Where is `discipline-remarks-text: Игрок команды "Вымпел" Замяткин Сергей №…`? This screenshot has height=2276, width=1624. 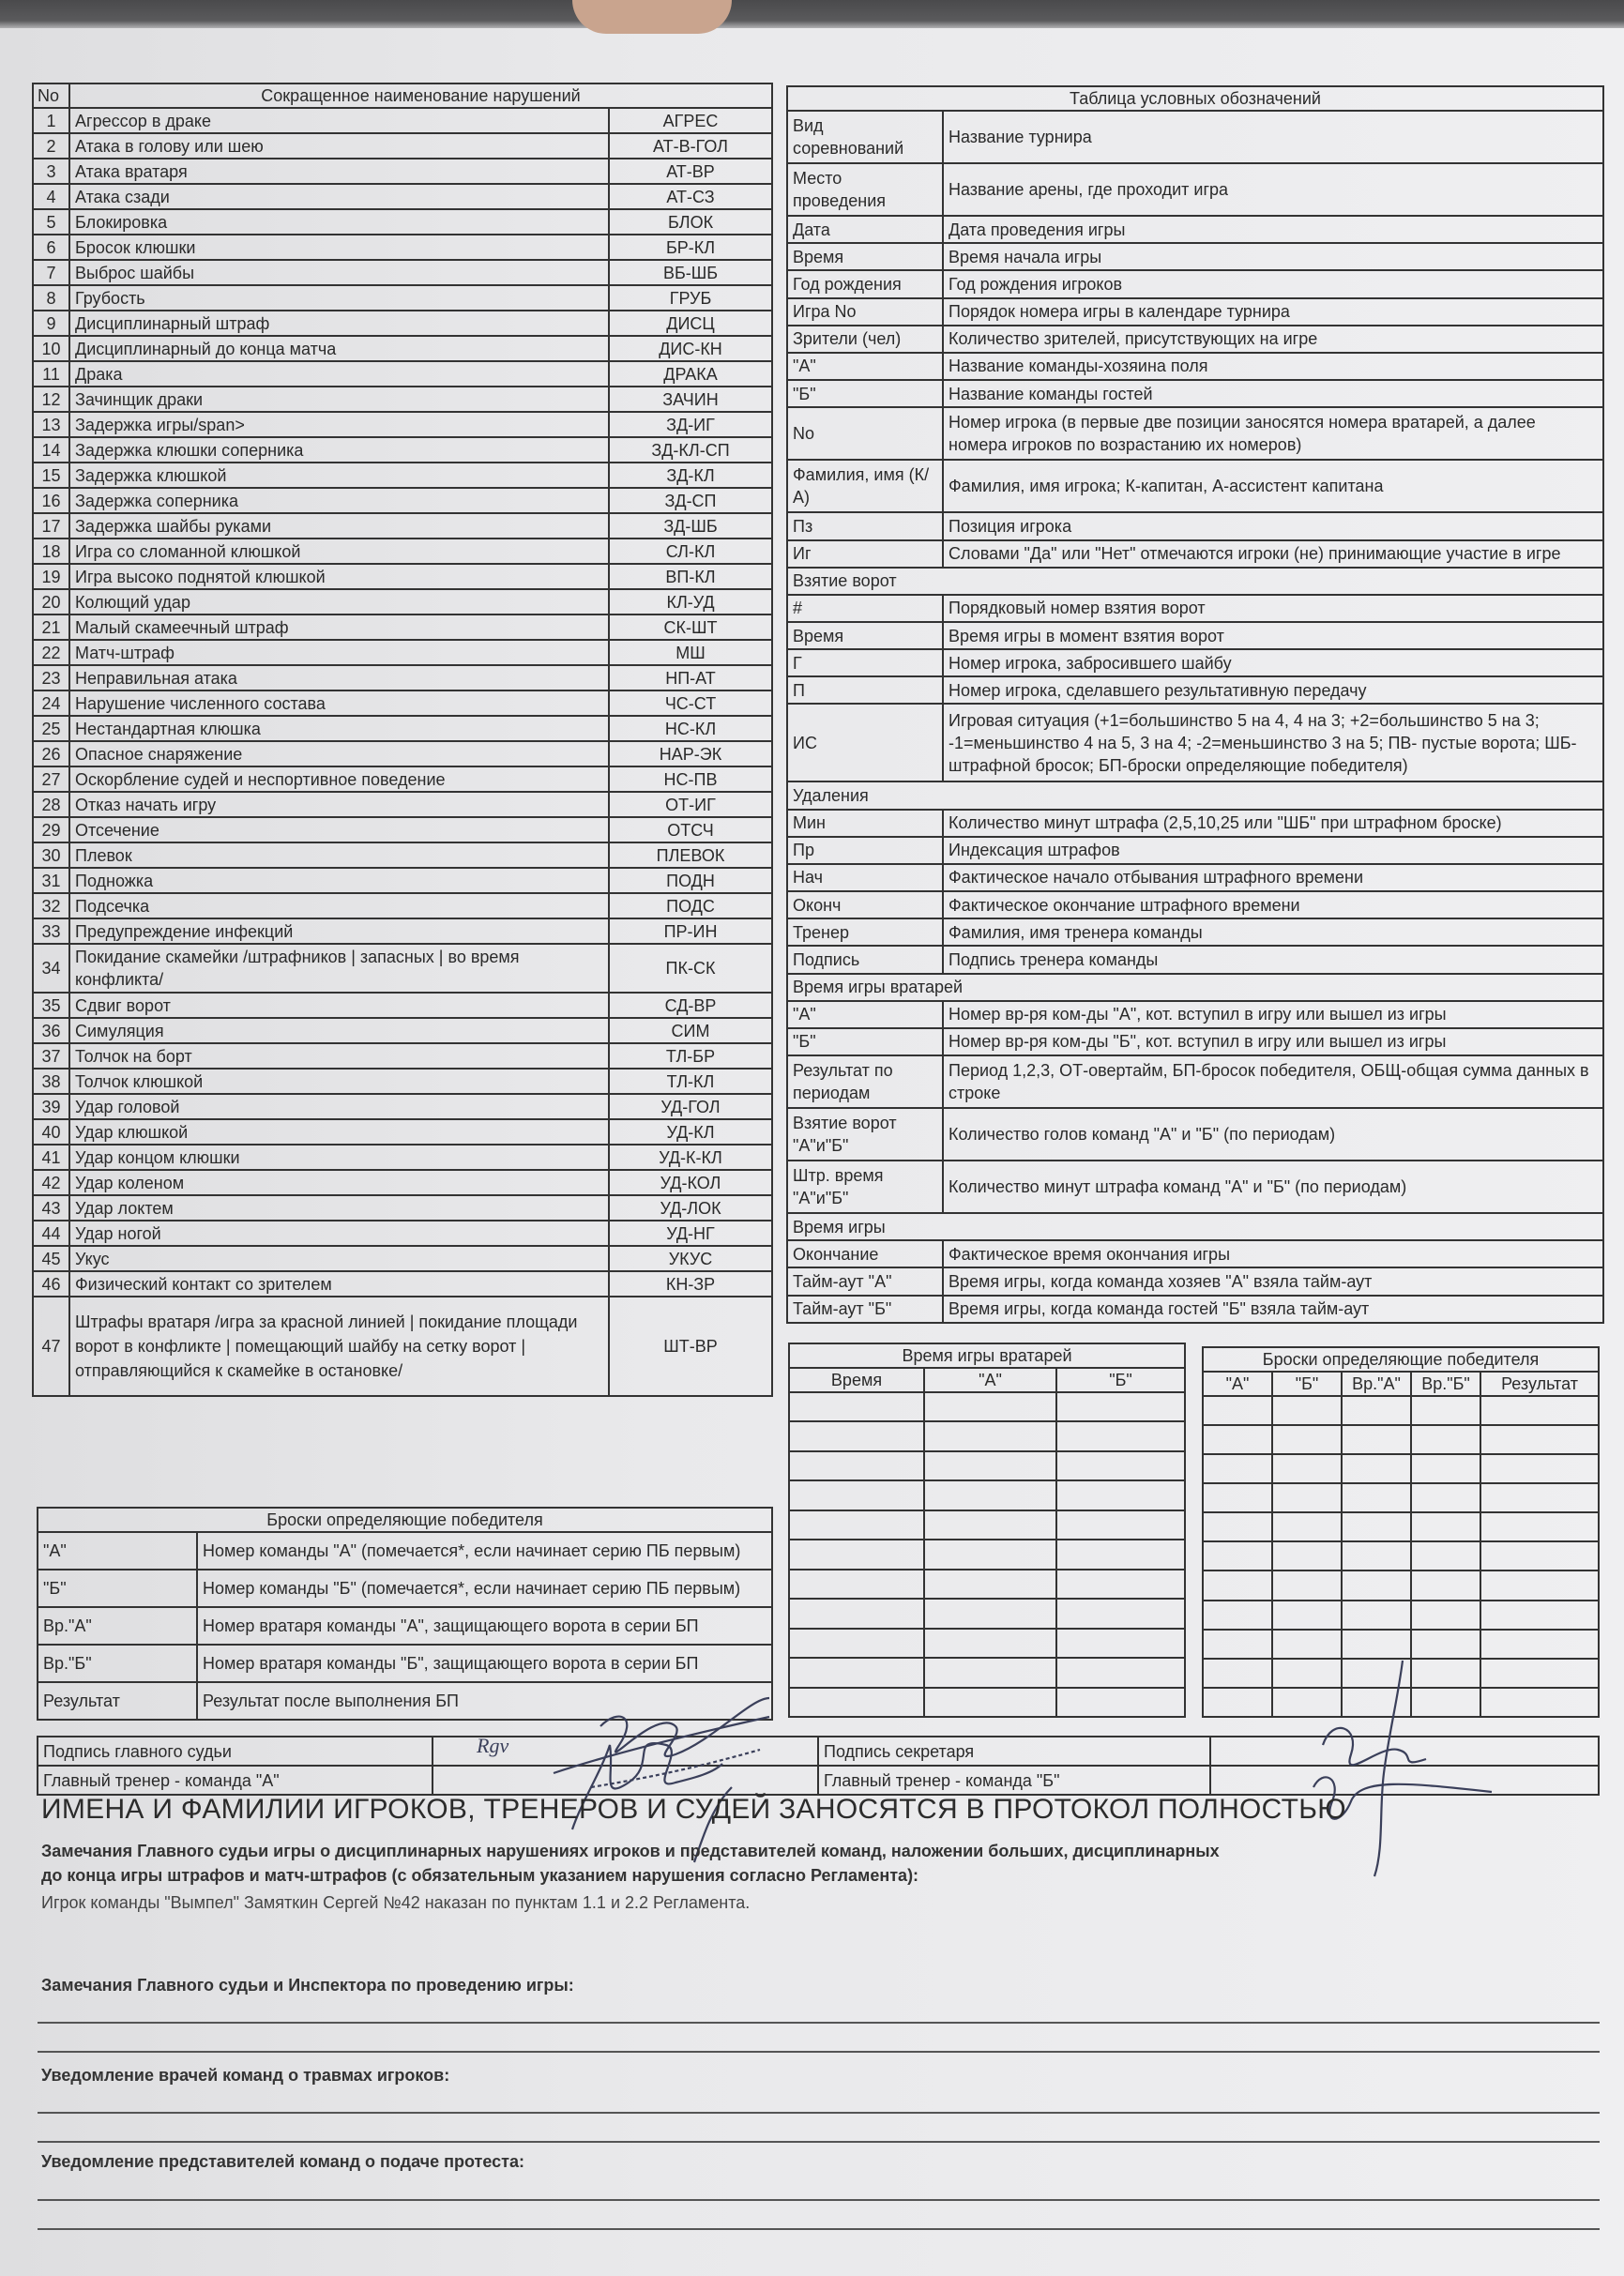
discipline-remarks-text: Игрок команды "Вымпел" Замяткин Сергей №… is located at coordinates (396, 1902).